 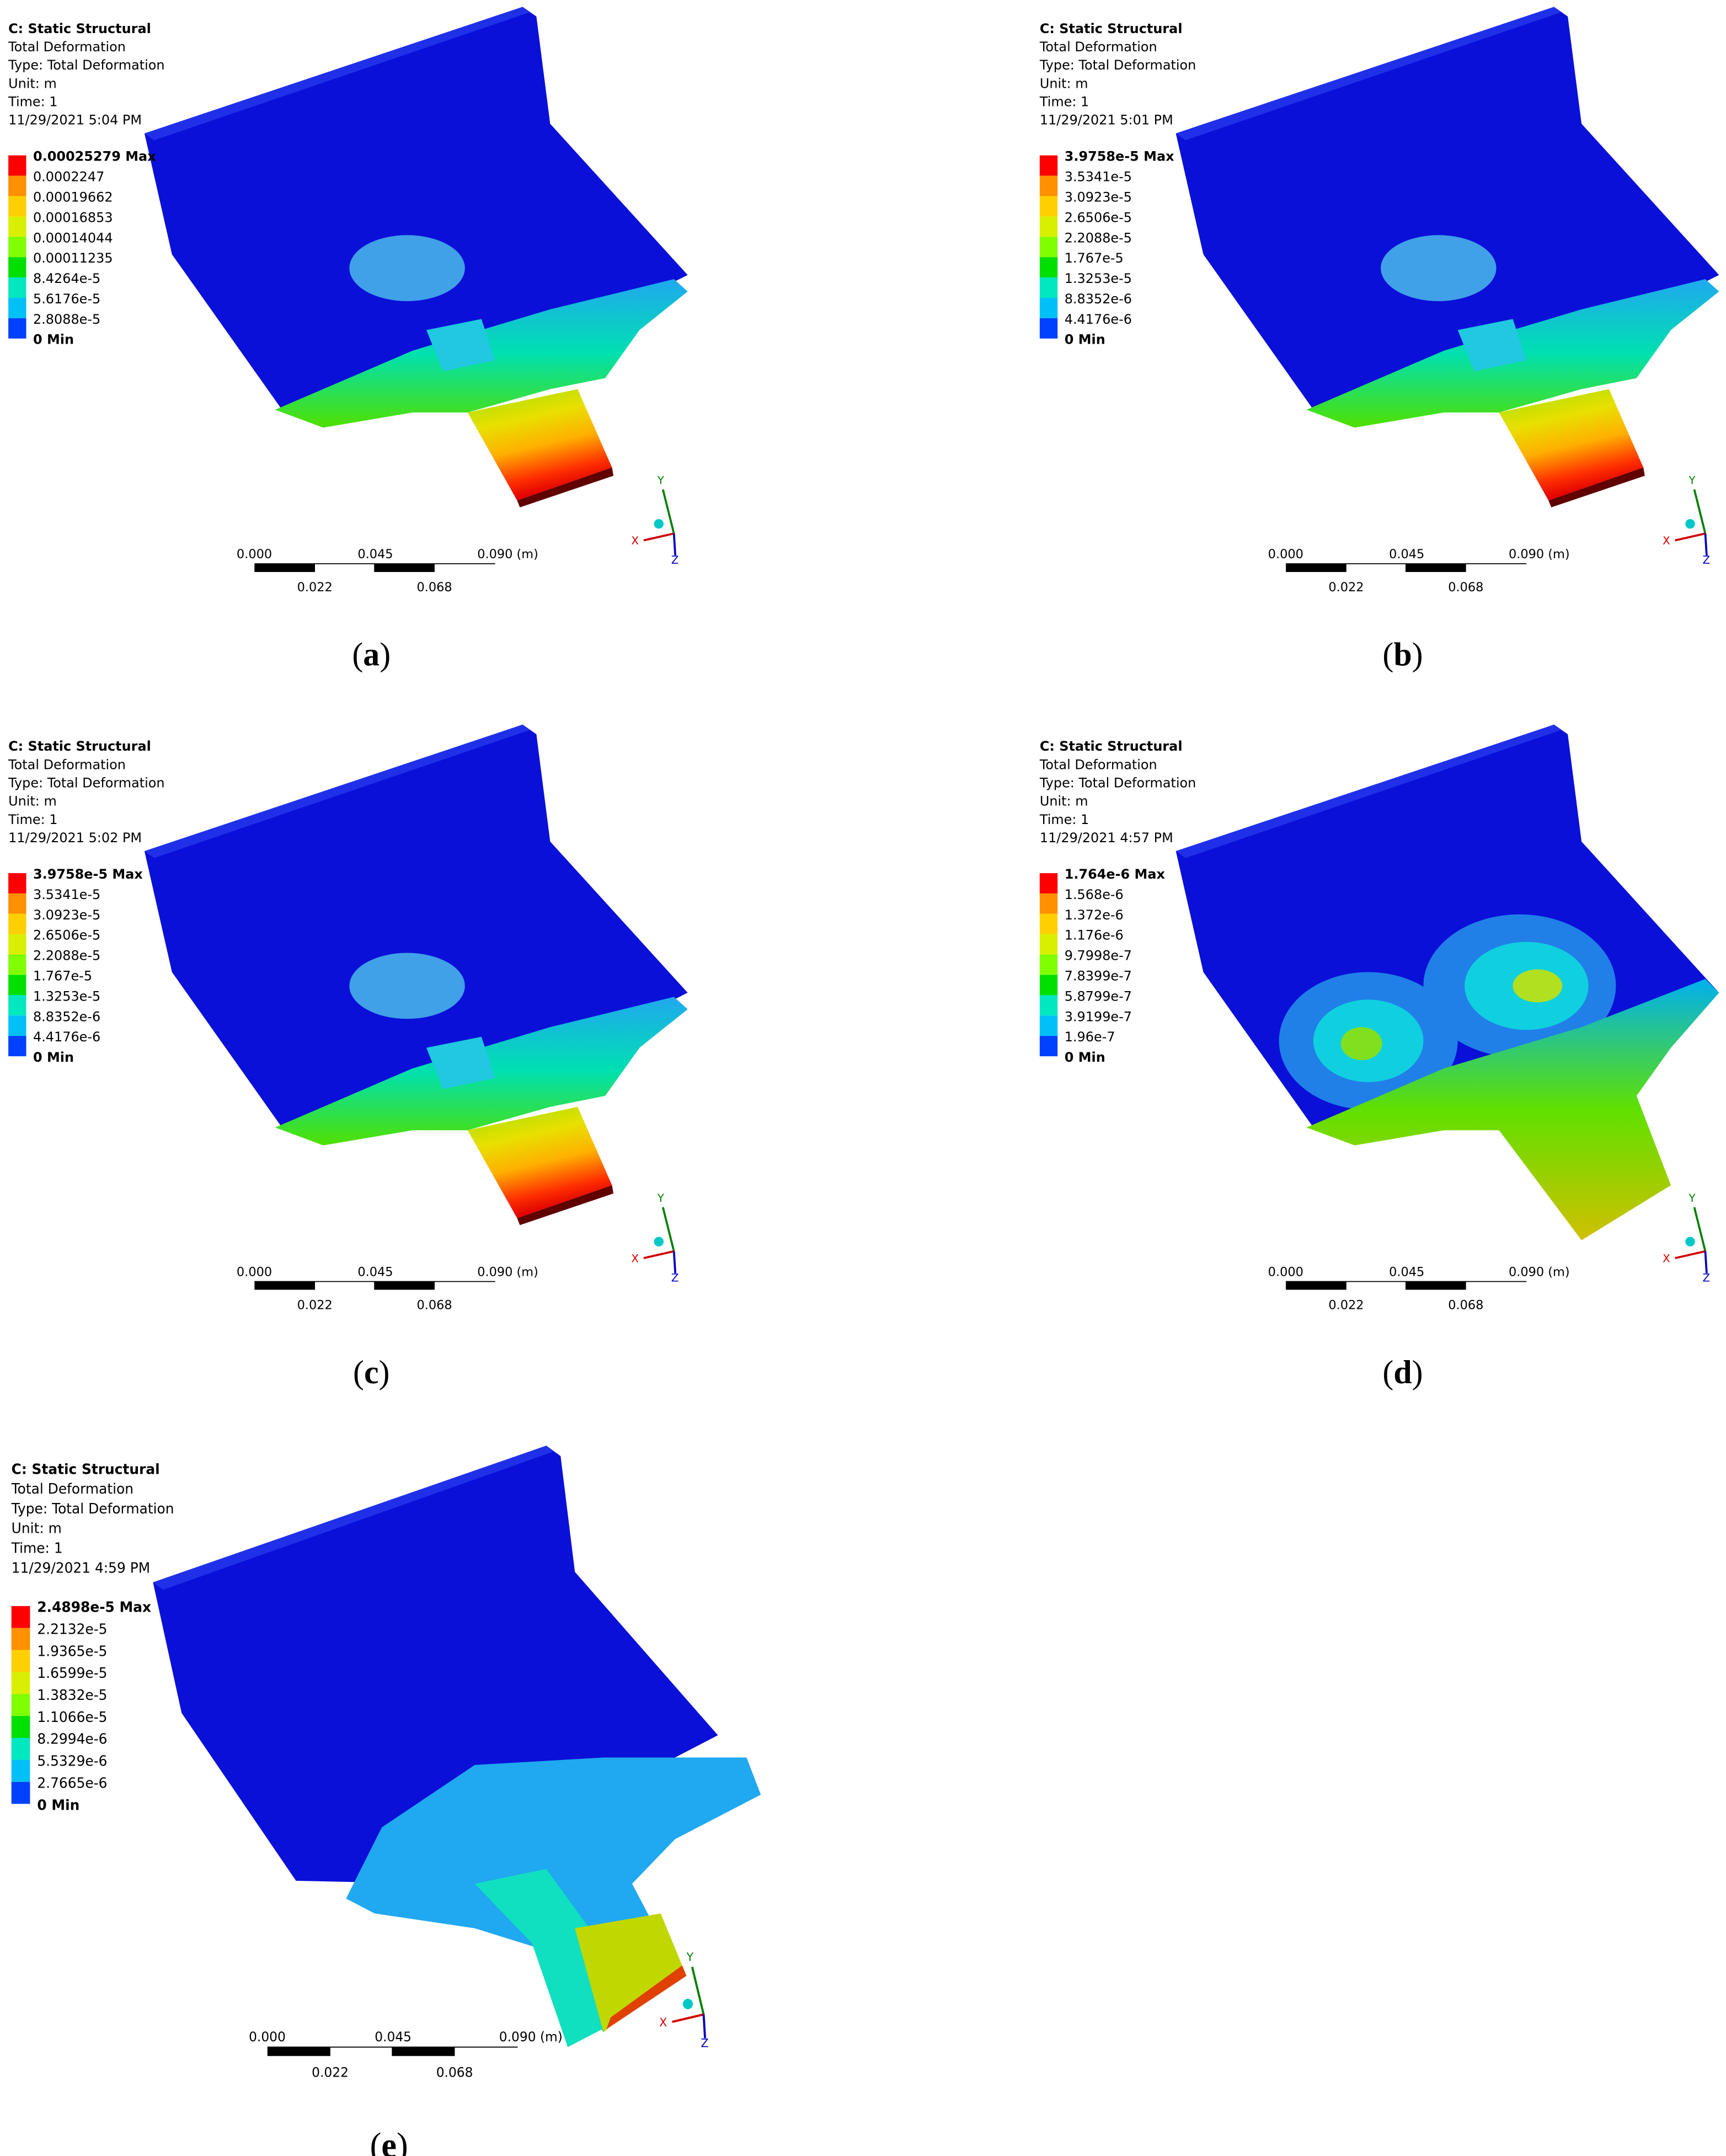 I want to click on legend-label: 5.5329e-6, so click(x=72, y=1760).